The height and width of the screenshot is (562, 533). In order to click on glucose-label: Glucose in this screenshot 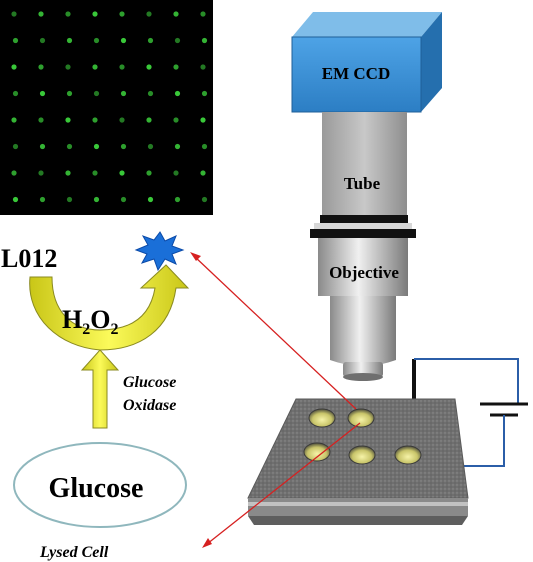, I will do `click(96, 488)`.